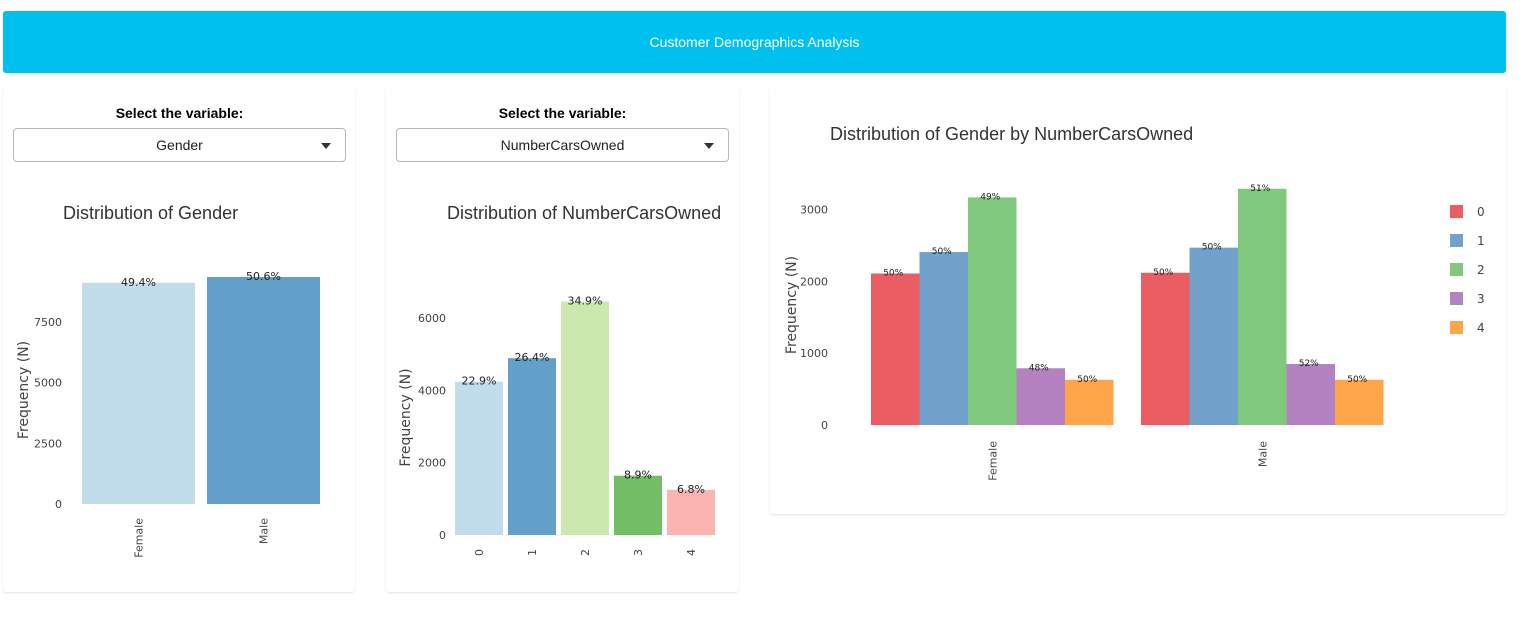  What do you see at coordinates (179, 113) in the screenshot?
I see `selector-1-label: Select the variable:` at bounding box center [179, 113].